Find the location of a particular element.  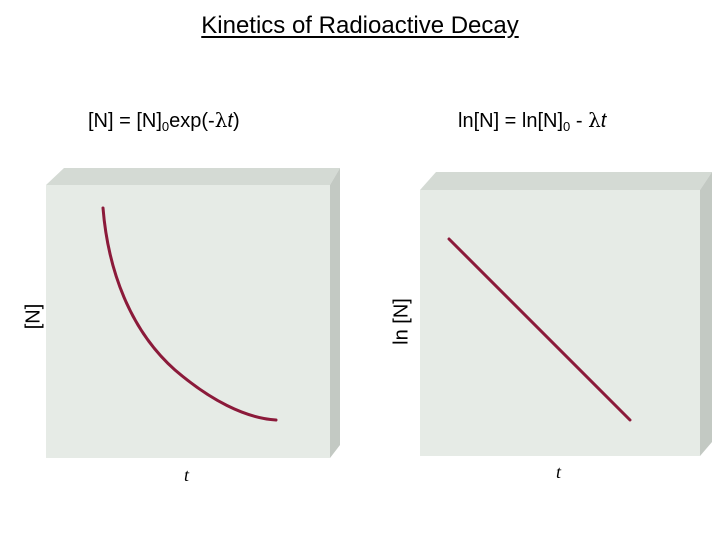

exponential-decay-equation: [N] = [N]0exp(-λt) is located at coordinates (164, 121).